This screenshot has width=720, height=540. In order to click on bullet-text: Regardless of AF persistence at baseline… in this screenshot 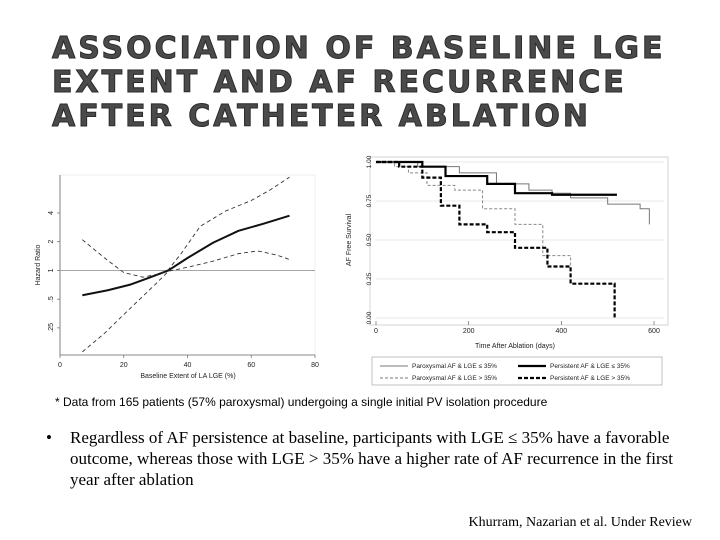, I will do `click(371, 458)`.